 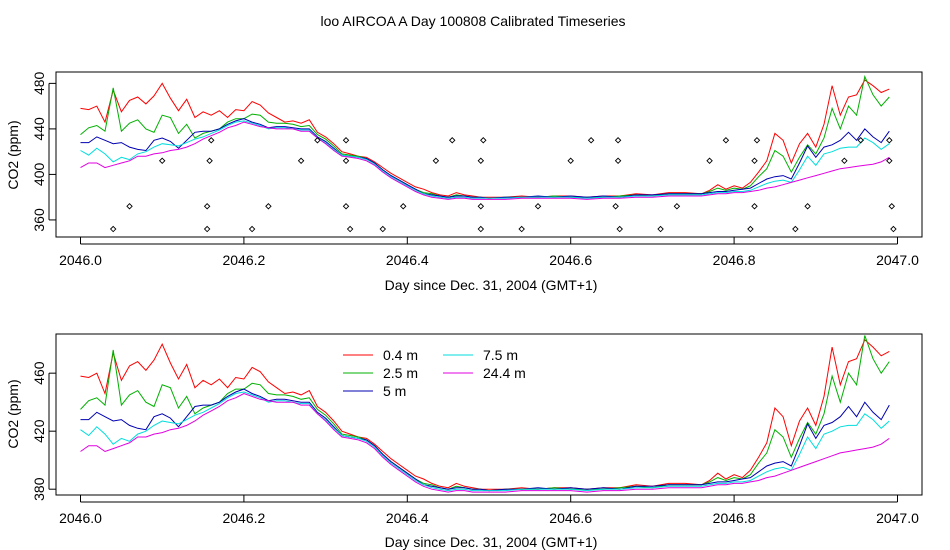 I want to click on top-x-tick-label: 2046.4, so click(x=407, y=260).